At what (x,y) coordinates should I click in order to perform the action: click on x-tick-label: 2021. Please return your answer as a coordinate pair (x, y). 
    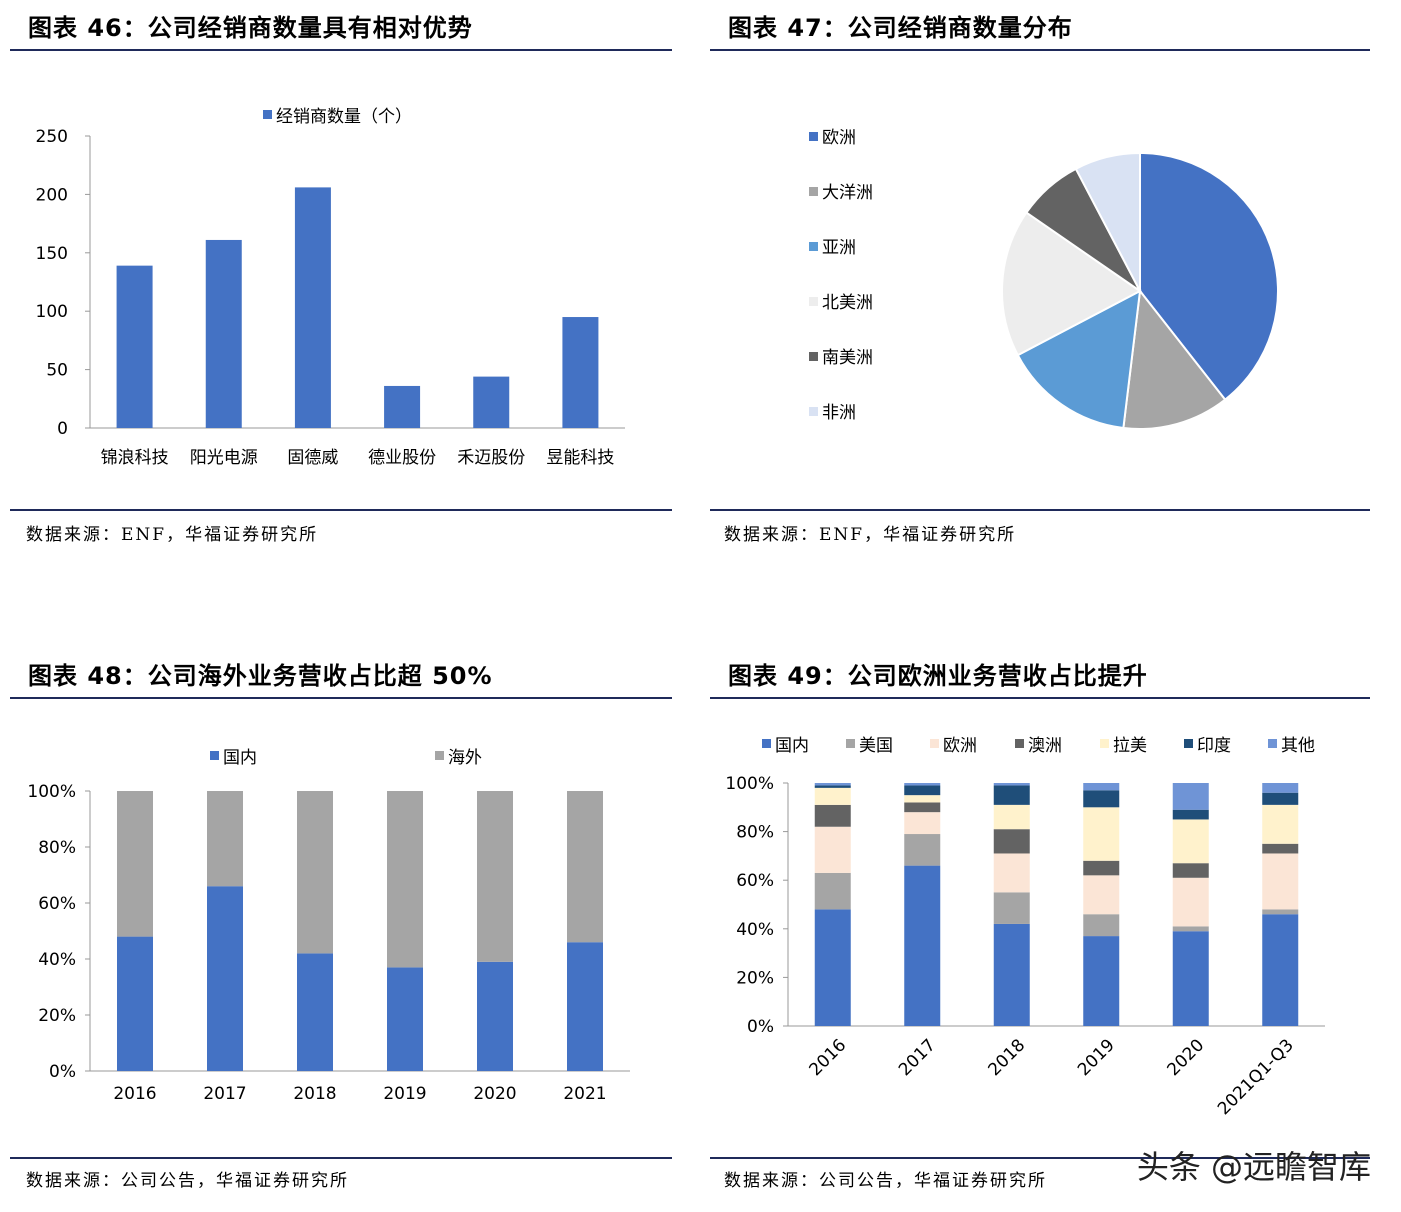
    Looking at the image, I should click on (584, 1094).